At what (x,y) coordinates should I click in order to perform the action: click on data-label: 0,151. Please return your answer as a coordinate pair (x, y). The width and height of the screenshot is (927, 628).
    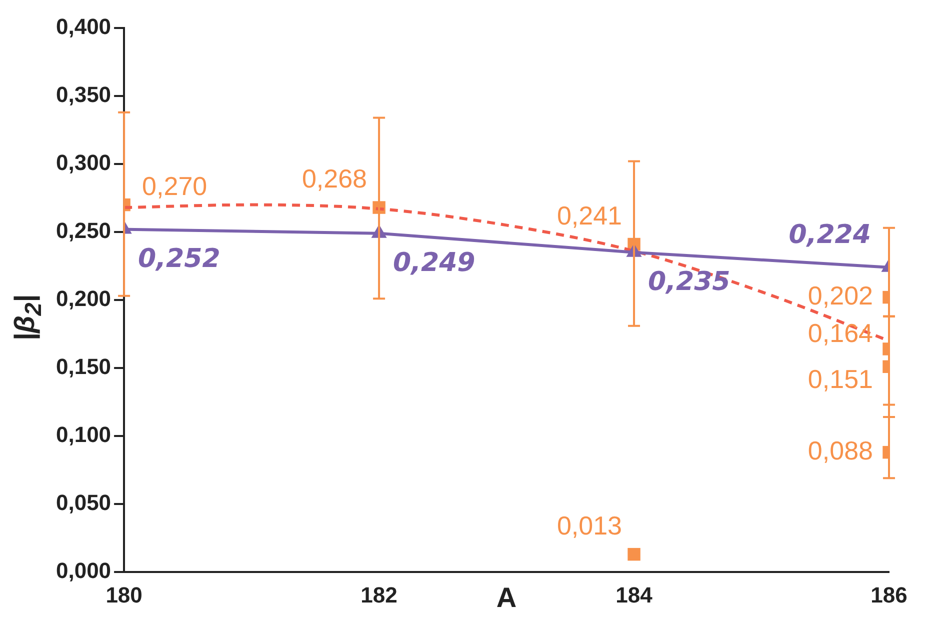
    Looking at the image, I should click on (840, 379).